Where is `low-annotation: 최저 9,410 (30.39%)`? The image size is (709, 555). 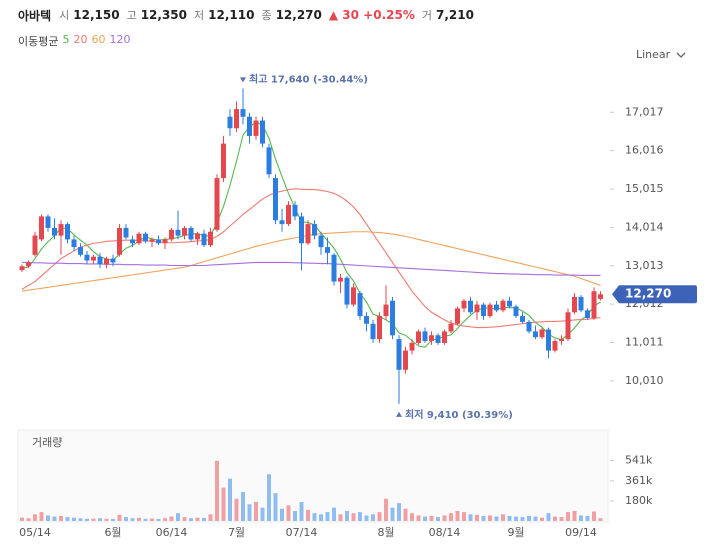
low-annotation: 최저 9,410 (30.39%) is located at coordinates (459, 414).